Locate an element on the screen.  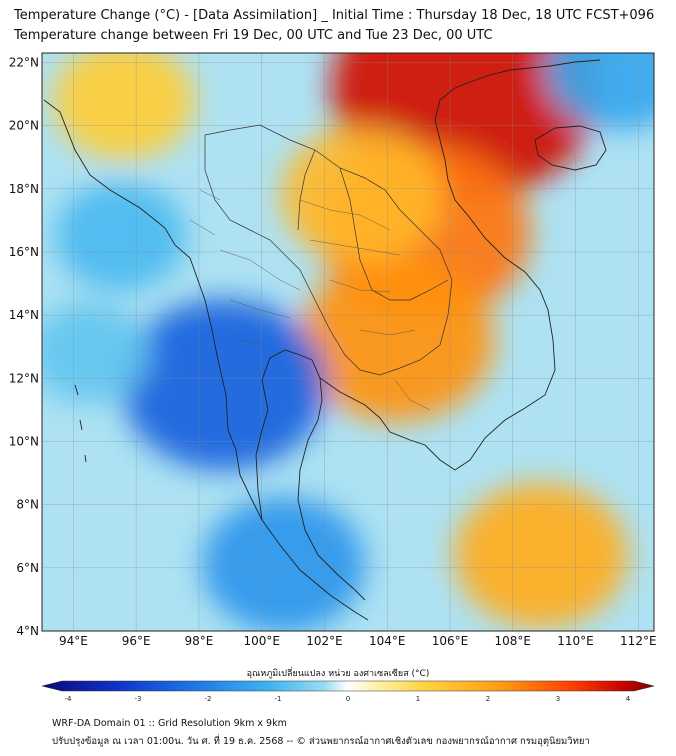
lon-tick-label: 106°E is located at coordinates (450, 641).